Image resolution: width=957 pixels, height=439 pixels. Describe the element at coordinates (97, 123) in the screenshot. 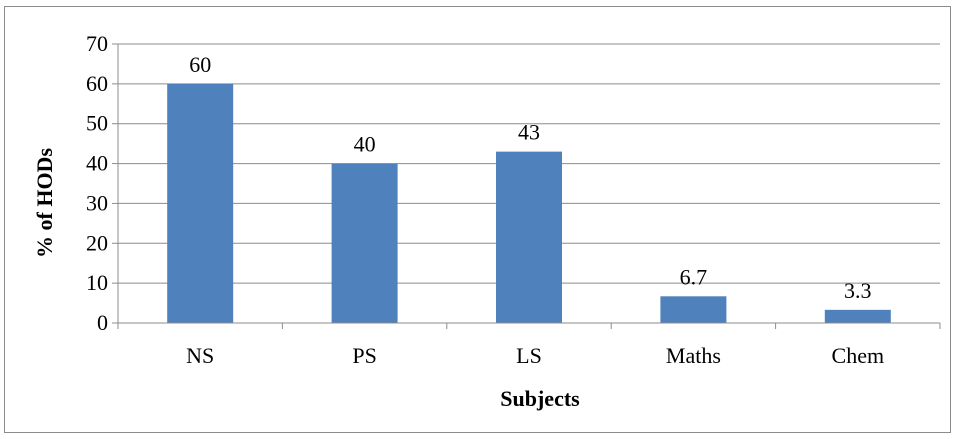

I see `y-tick-label: 50` at that location.